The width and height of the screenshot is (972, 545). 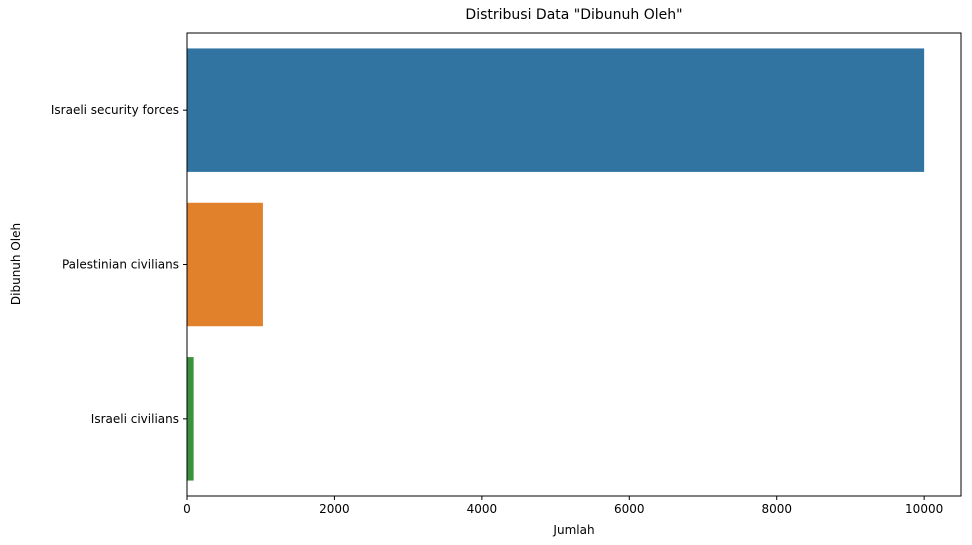 What do you see at coordinates (573, 15) in the screenshot?
I see `chart-title: Distribusi Data "Dibunuh Oleh"` at bounding box center [573, 15].